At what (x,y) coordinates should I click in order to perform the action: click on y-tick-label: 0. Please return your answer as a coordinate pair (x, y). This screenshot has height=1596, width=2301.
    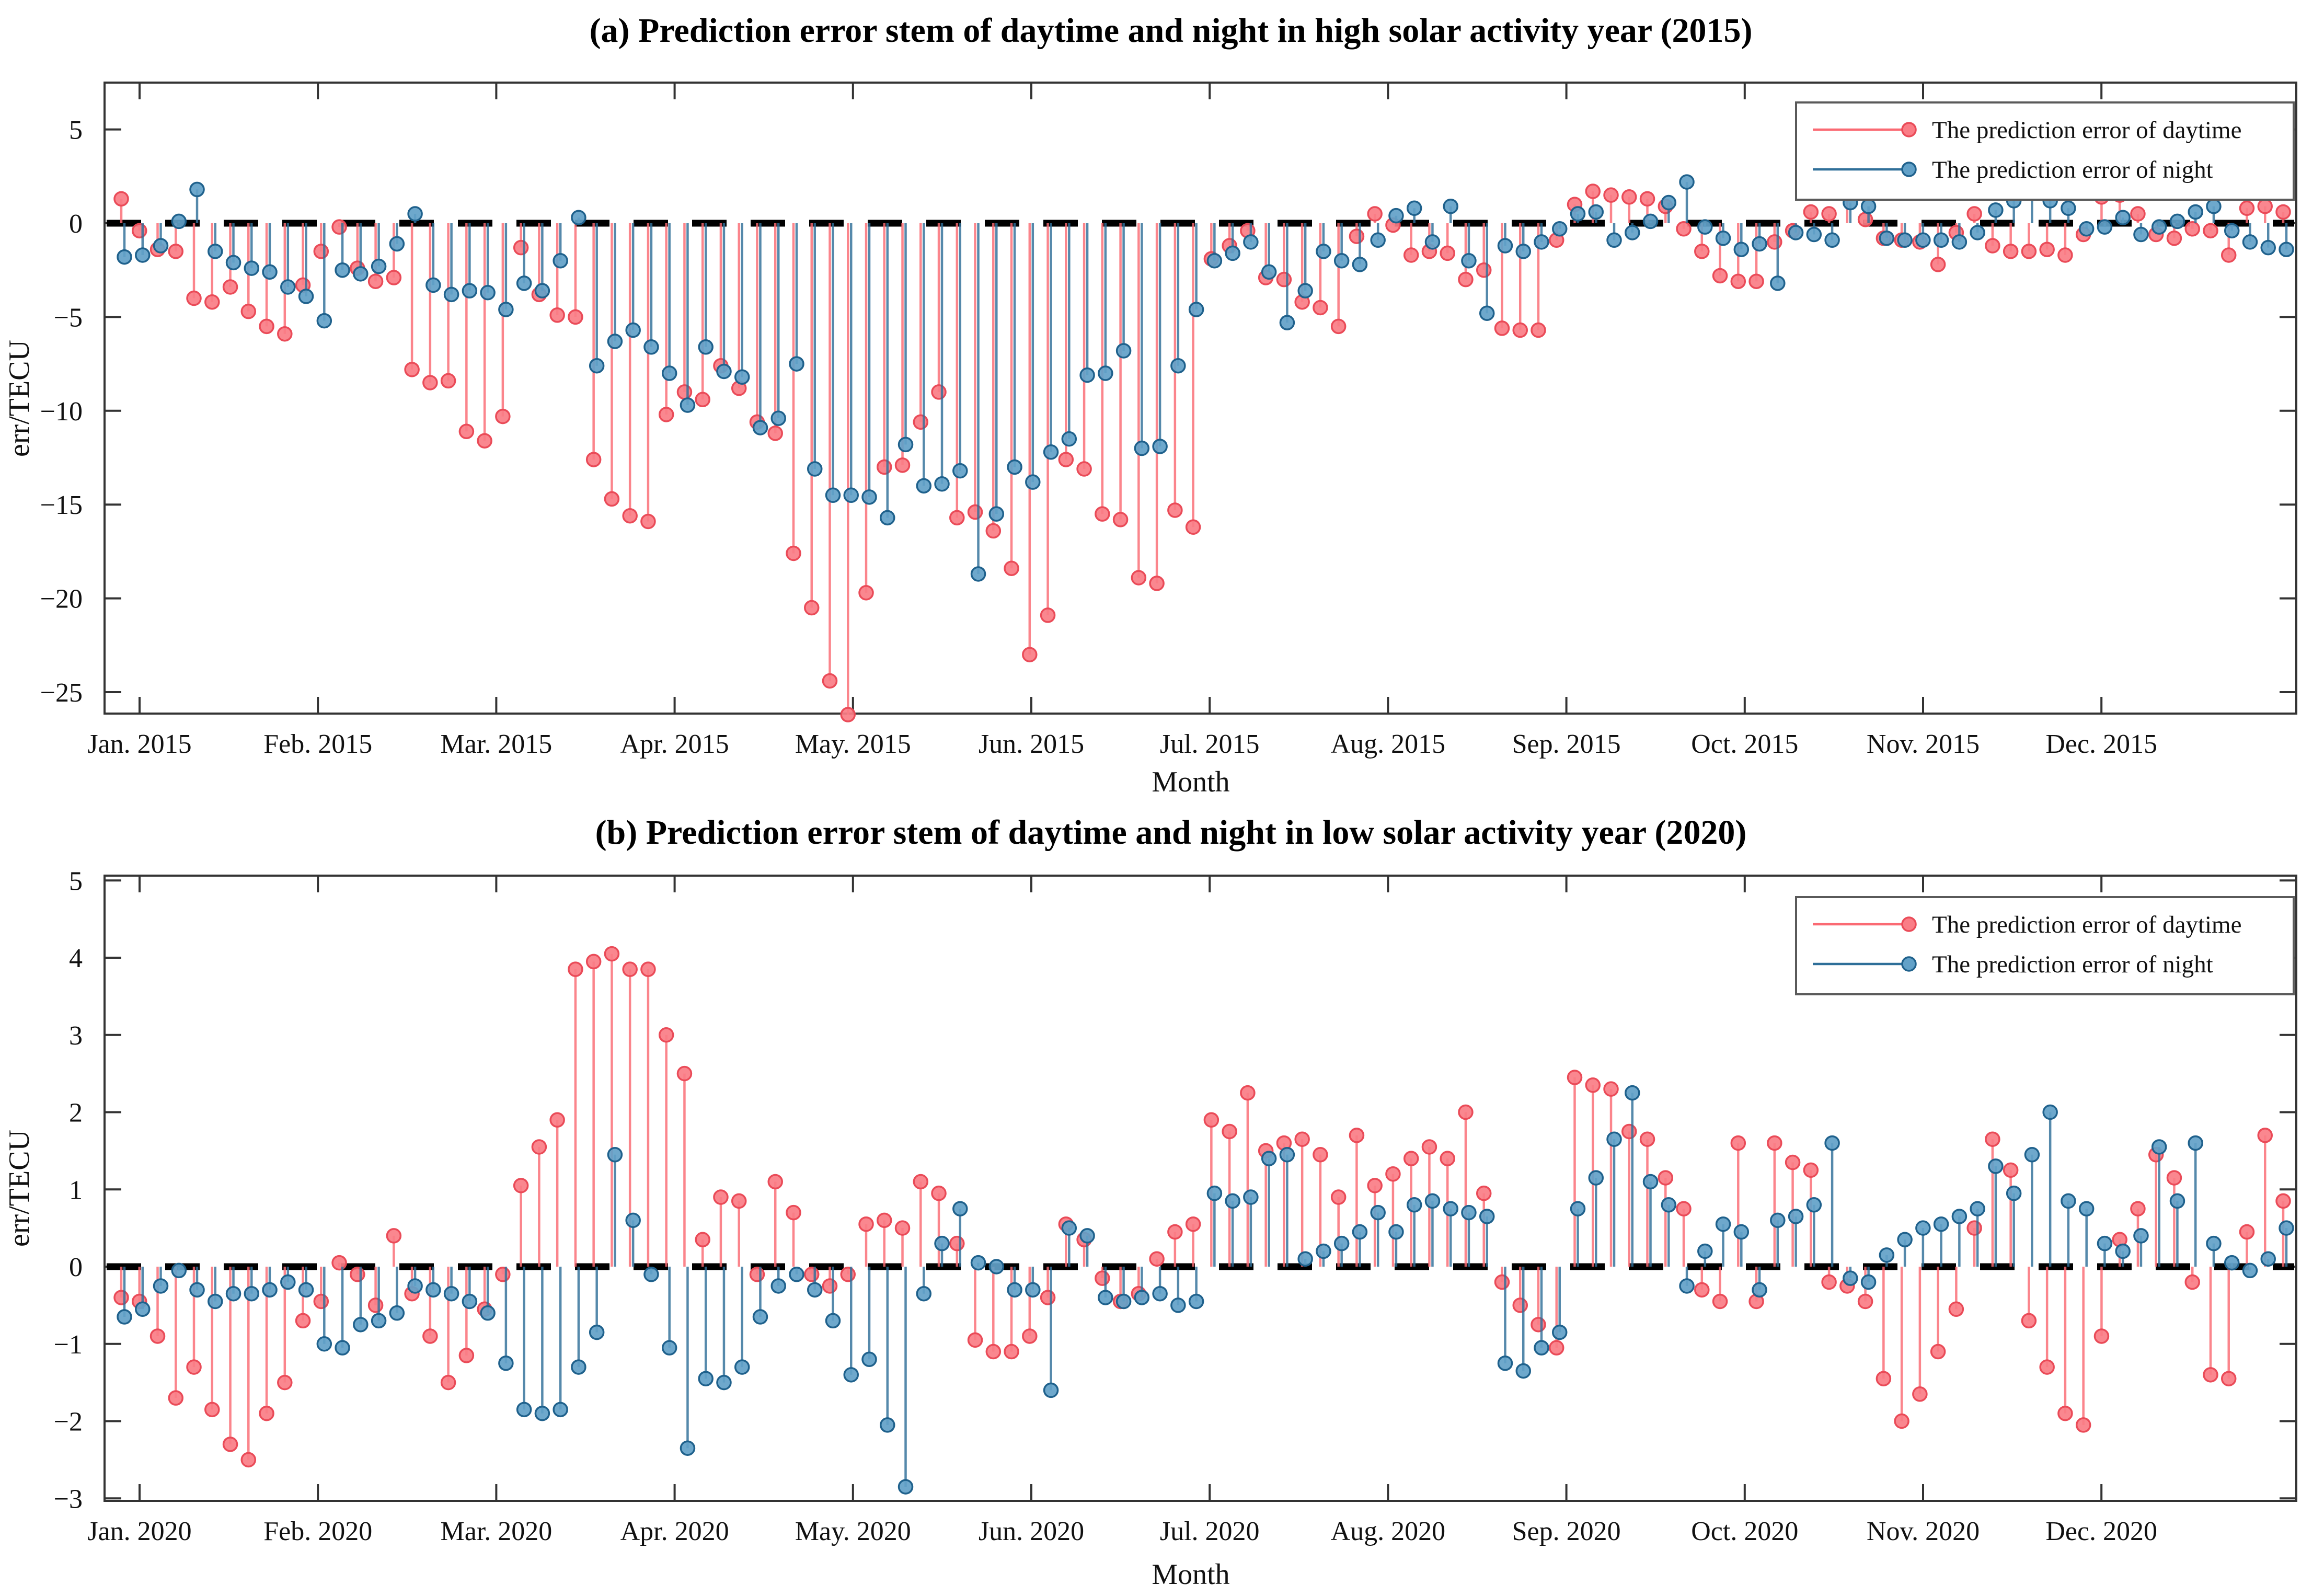
    Looking at the image, I should click on (76, 224).